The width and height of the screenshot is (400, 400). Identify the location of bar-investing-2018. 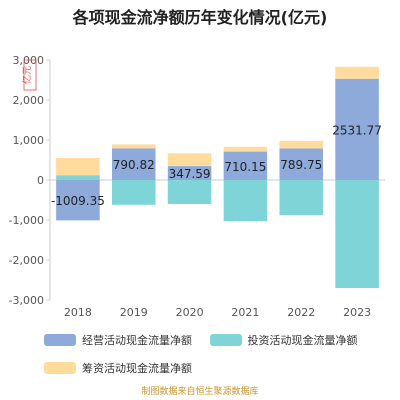
(78, 177).